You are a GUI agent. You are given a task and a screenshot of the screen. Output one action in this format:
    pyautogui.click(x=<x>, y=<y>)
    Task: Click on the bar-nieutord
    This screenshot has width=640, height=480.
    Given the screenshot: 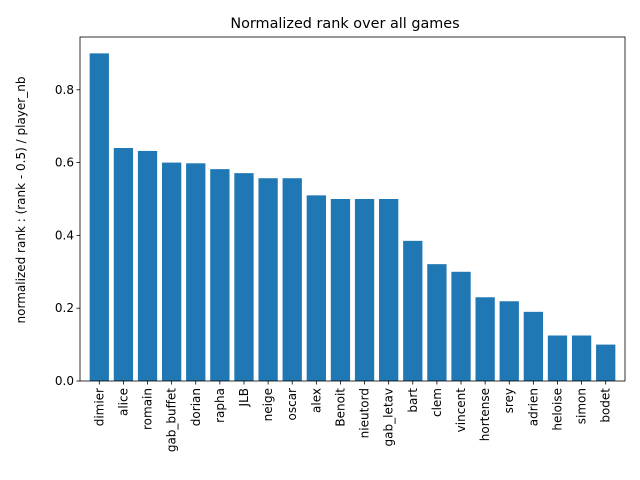 What is the action you would take?
    pyautogui.click(x=364, y=289)
    